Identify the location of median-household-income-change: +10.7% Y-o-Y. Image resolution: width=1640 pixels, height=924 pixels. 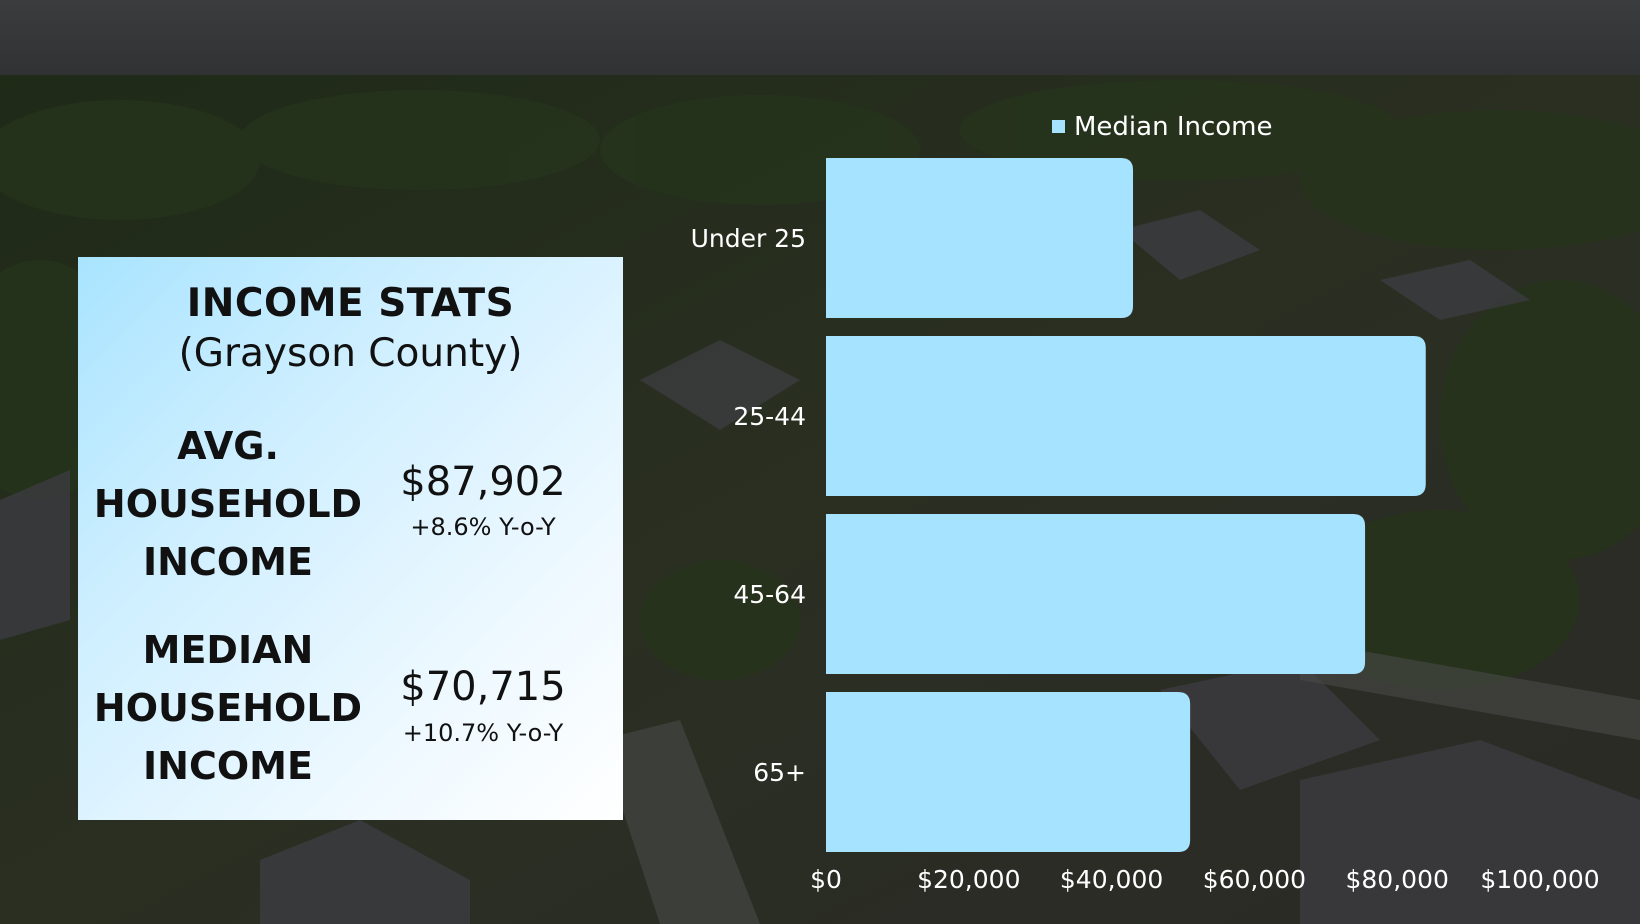
(483, 733).